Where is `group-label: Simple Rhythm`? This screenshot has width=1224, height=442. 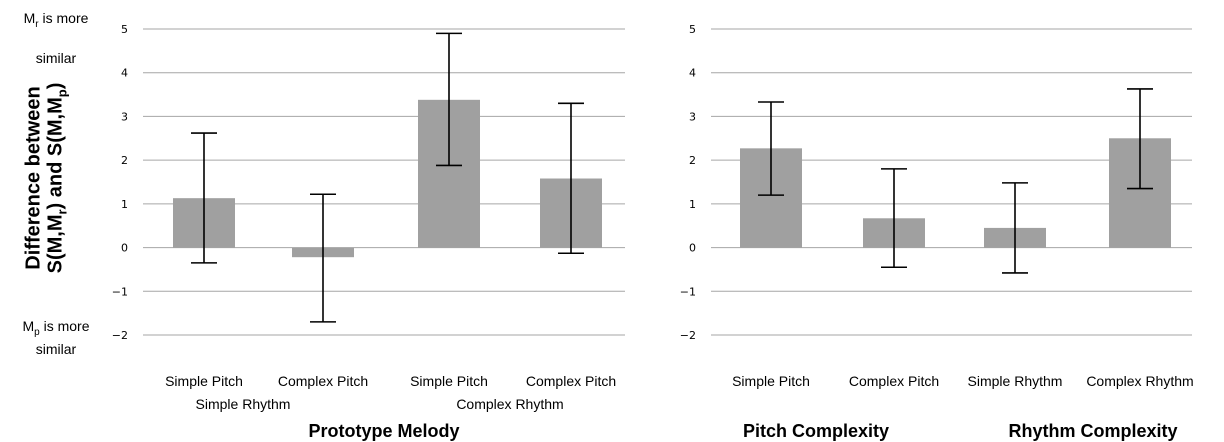
group-label: Simple Rhythm is located at coordinates (243, 404).